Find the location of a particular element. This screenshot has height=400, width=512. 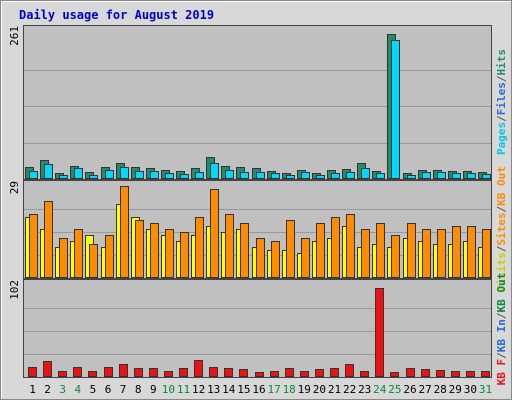

x-tick-label: 24 is located at coordinates (380, 389).